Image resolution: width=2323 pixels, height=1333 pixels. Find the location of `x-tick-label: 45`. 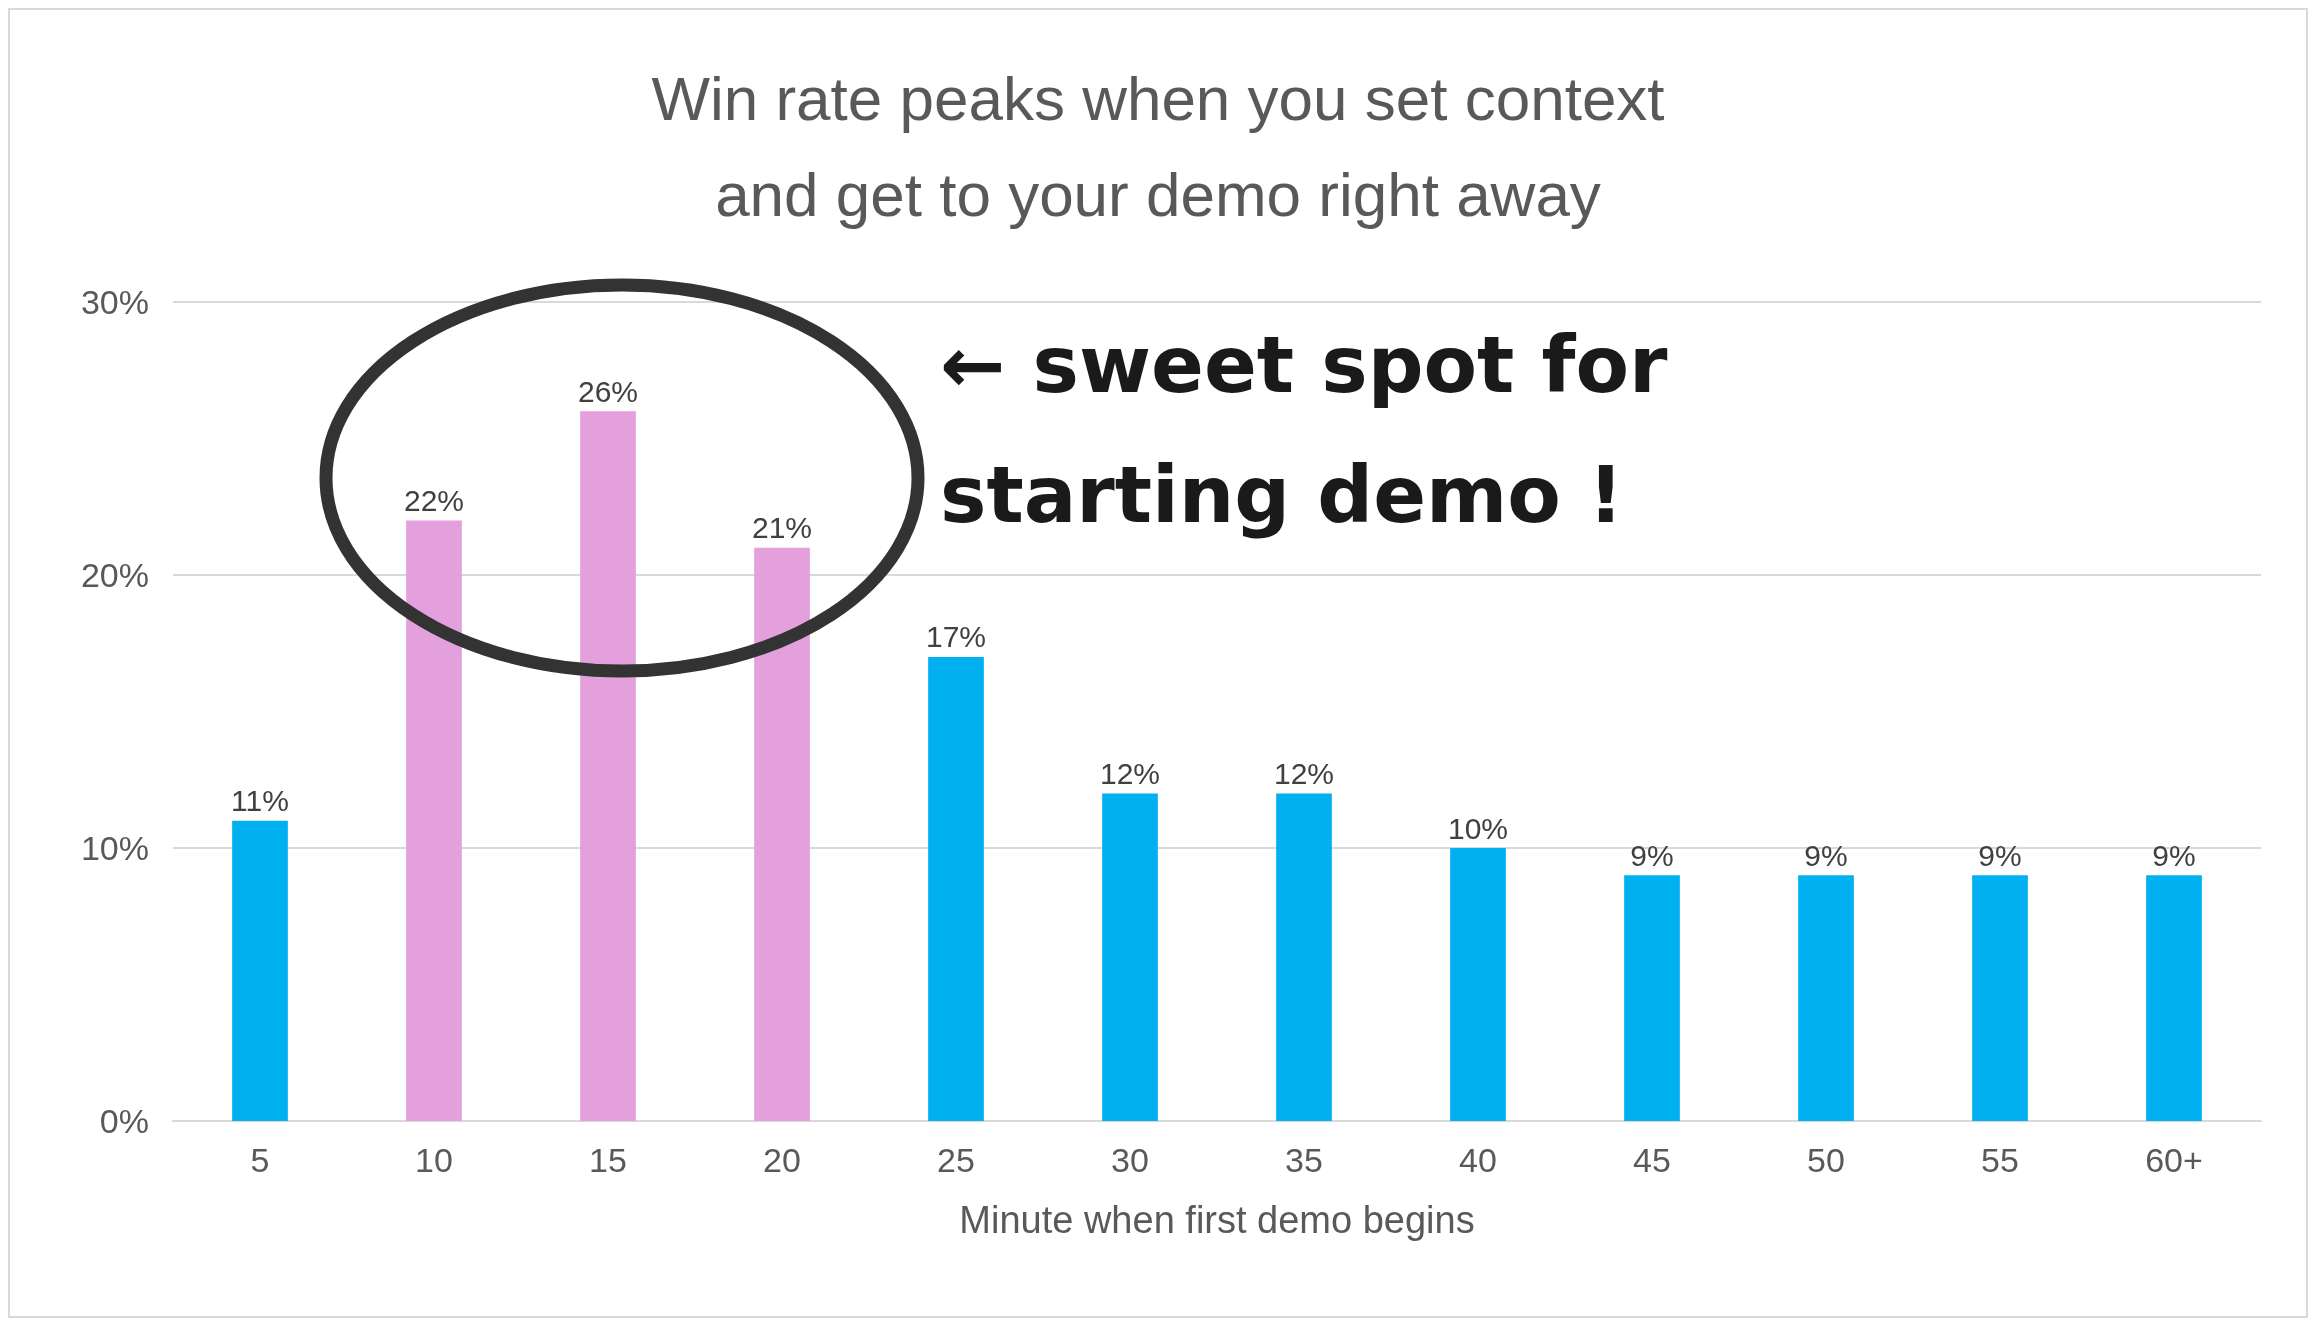

x-tick-label: 45 is located at coordinates (1652, 1160).